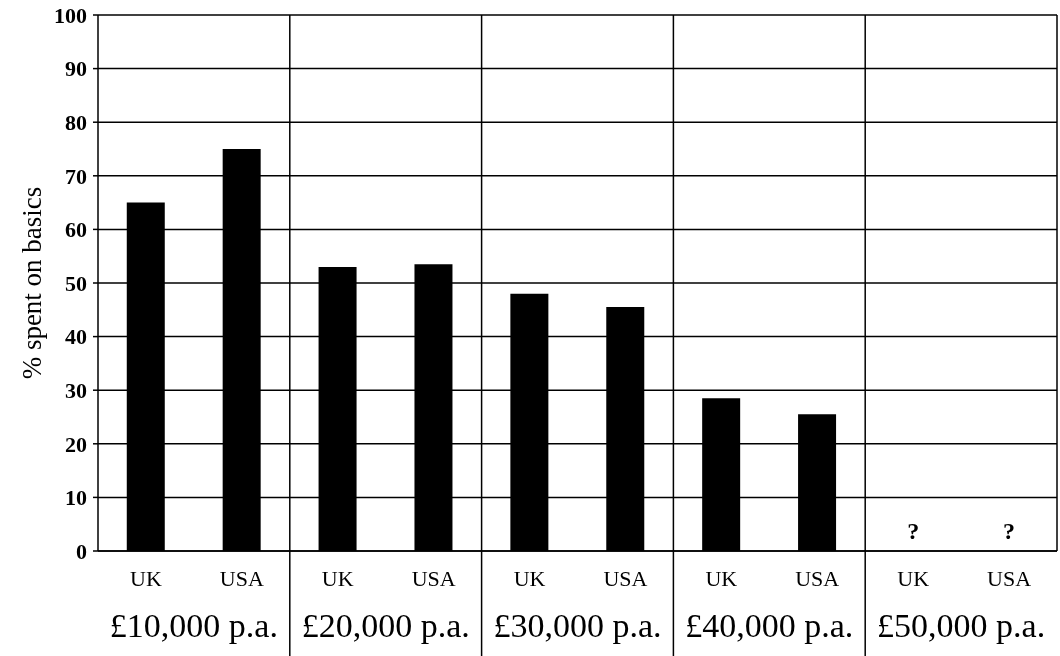 Image resolution: width=1060 pixels, height=656 pixels. I want to click on y-tick-label: 10, so click(76, 498).